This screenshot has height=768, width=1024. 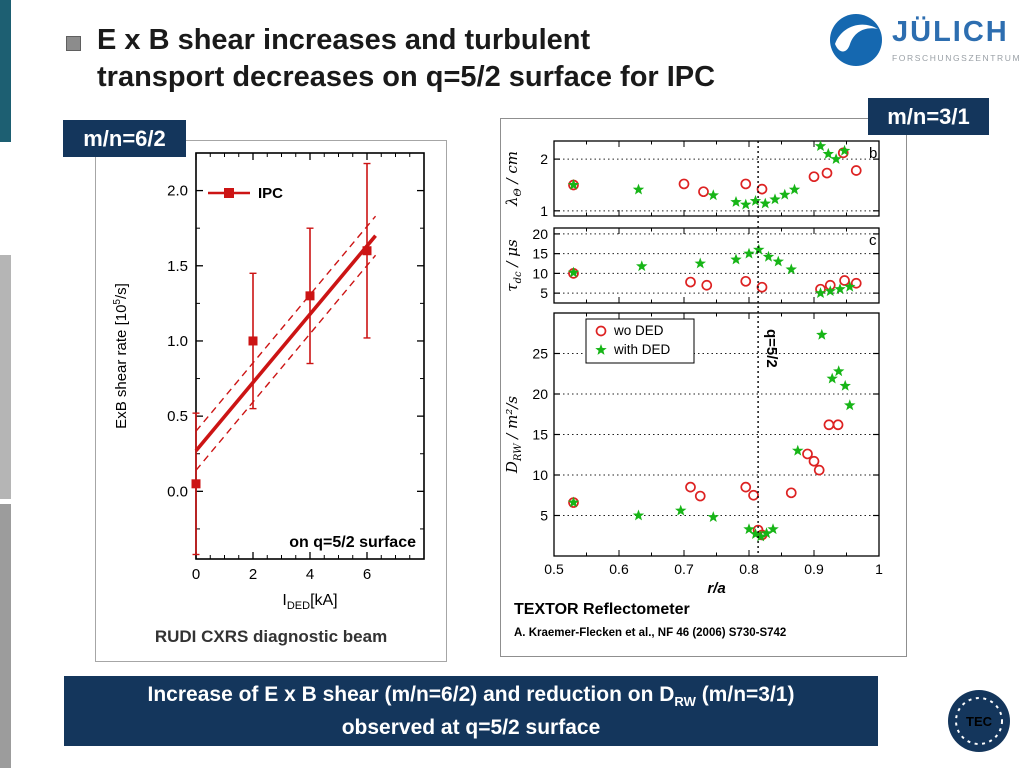 What do you see at coordinates (619, 569) in the screenshot?
I see `svg-text: 0.6` at bounding box center [619, 569].